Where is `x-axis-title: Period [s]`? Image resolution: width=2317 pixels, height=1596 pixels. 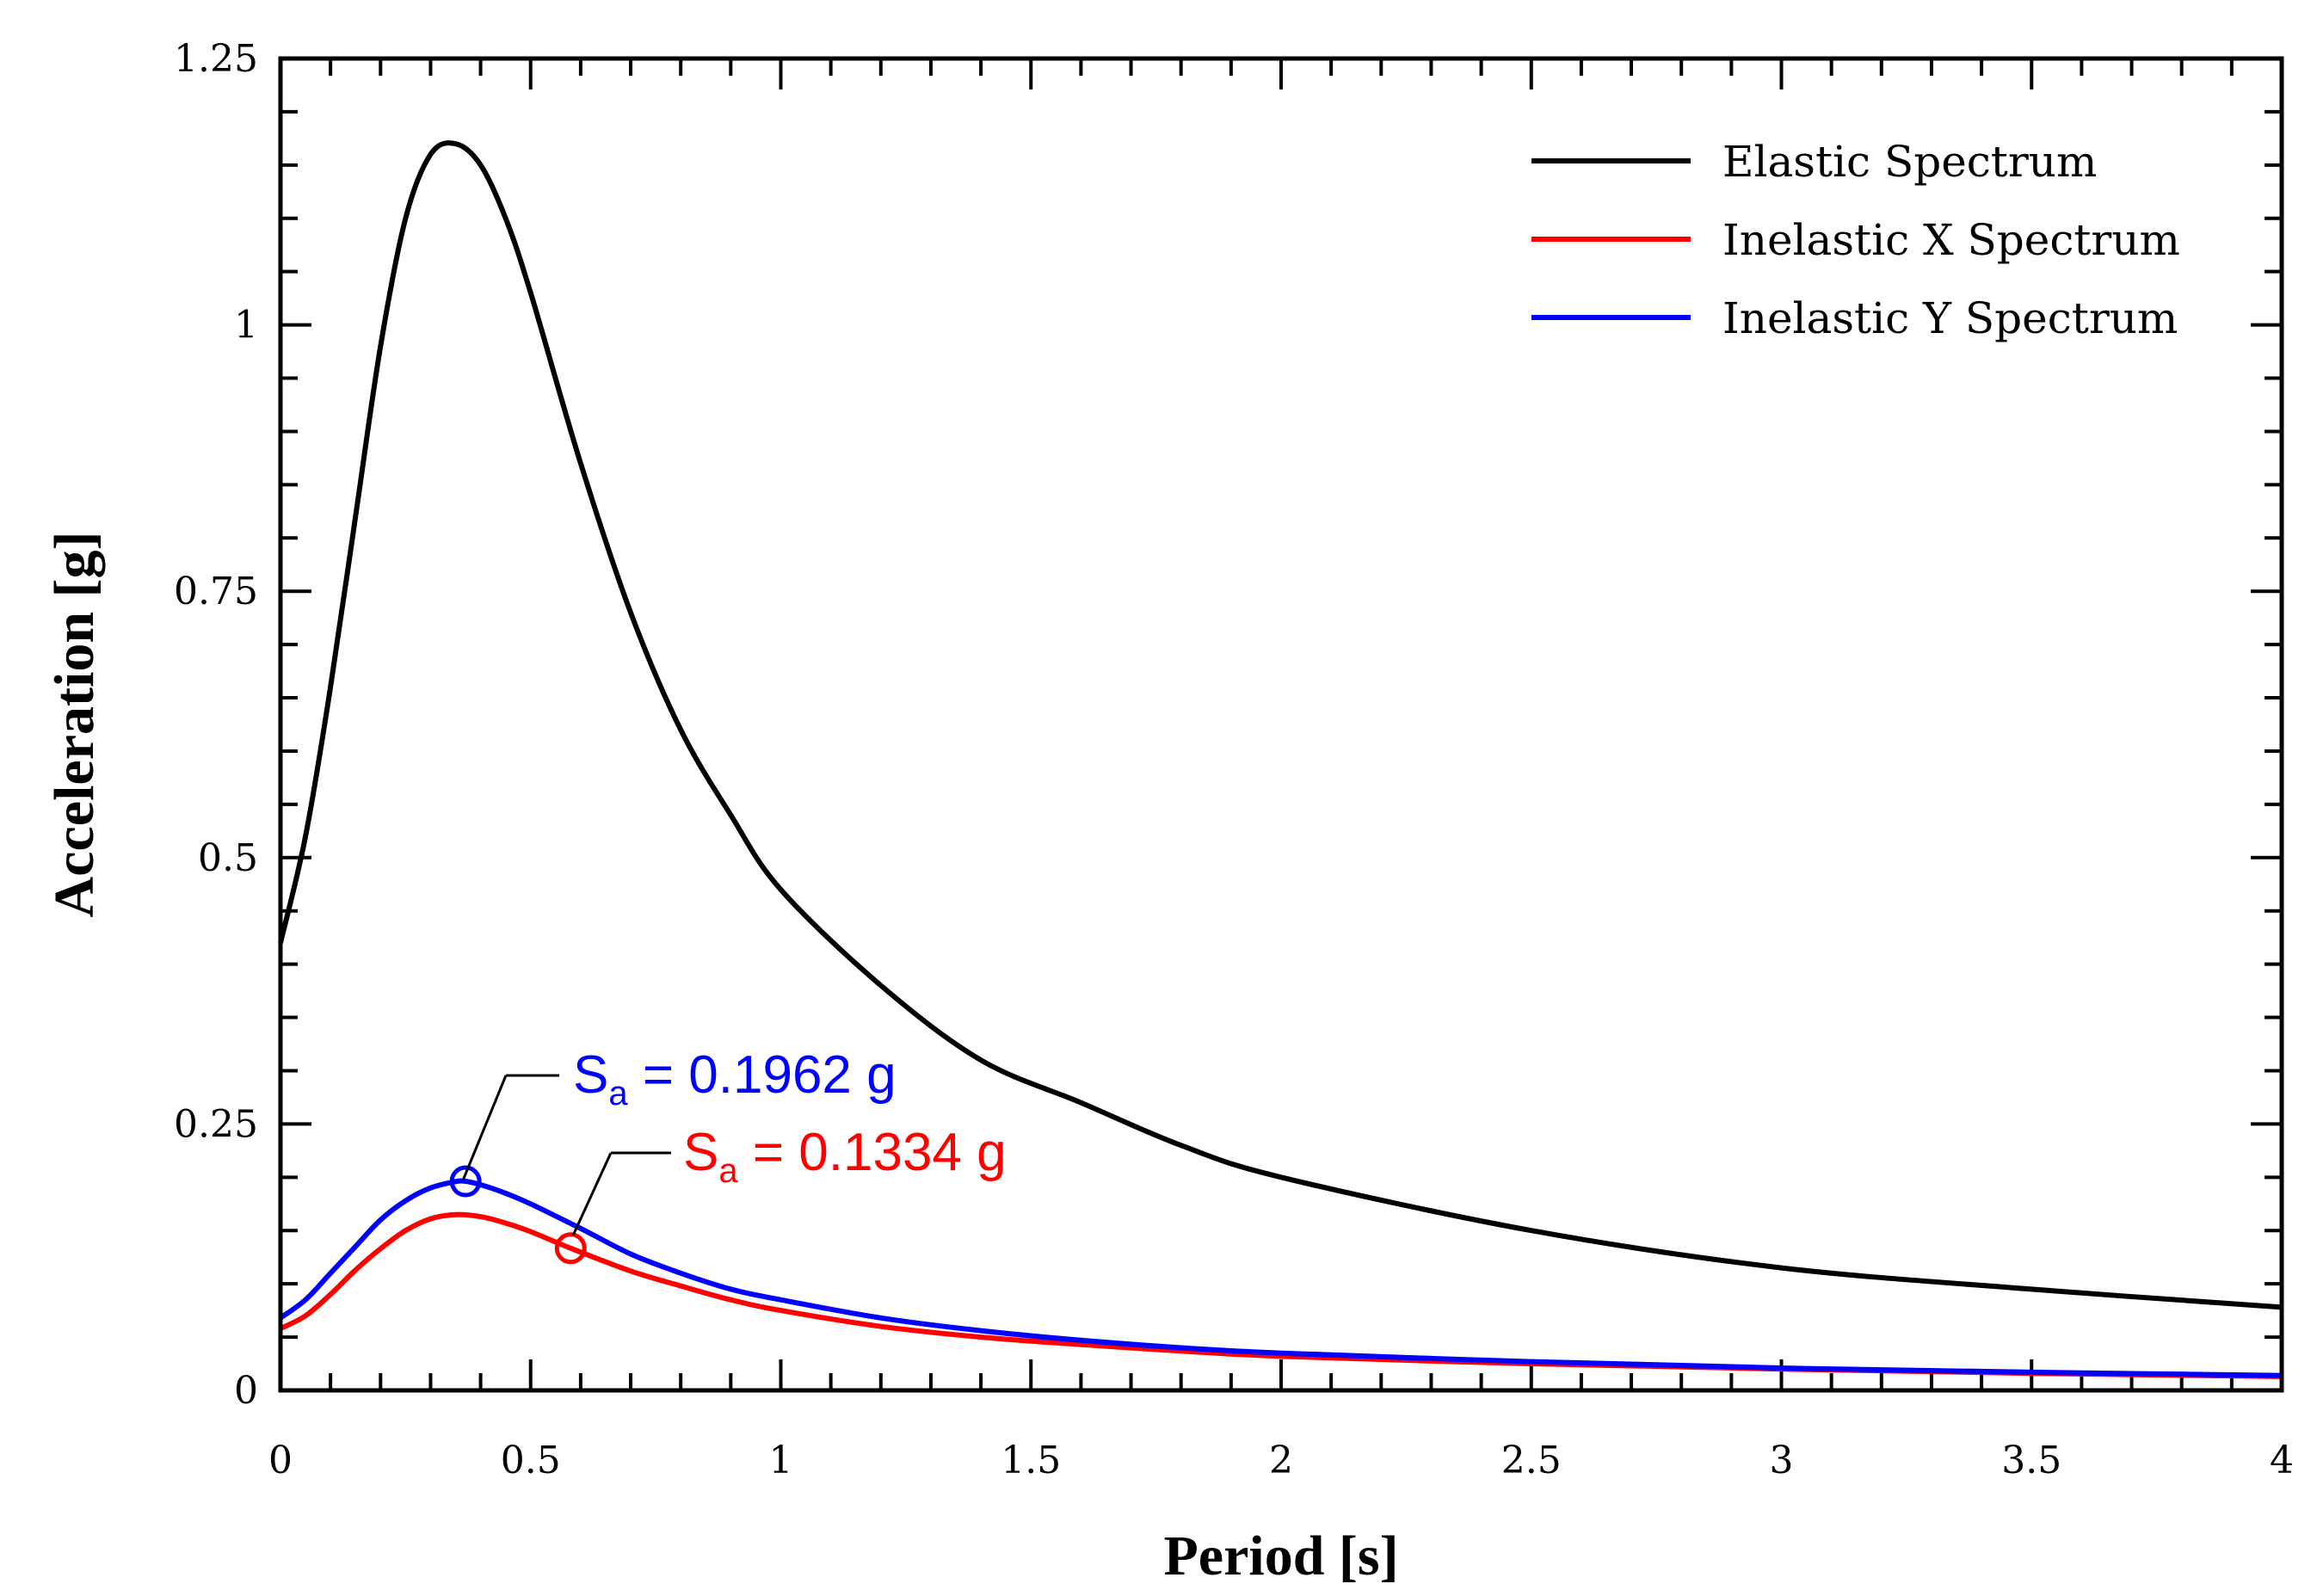
x-axis-title: Period [s] is located at coordinates (1280, 1556).